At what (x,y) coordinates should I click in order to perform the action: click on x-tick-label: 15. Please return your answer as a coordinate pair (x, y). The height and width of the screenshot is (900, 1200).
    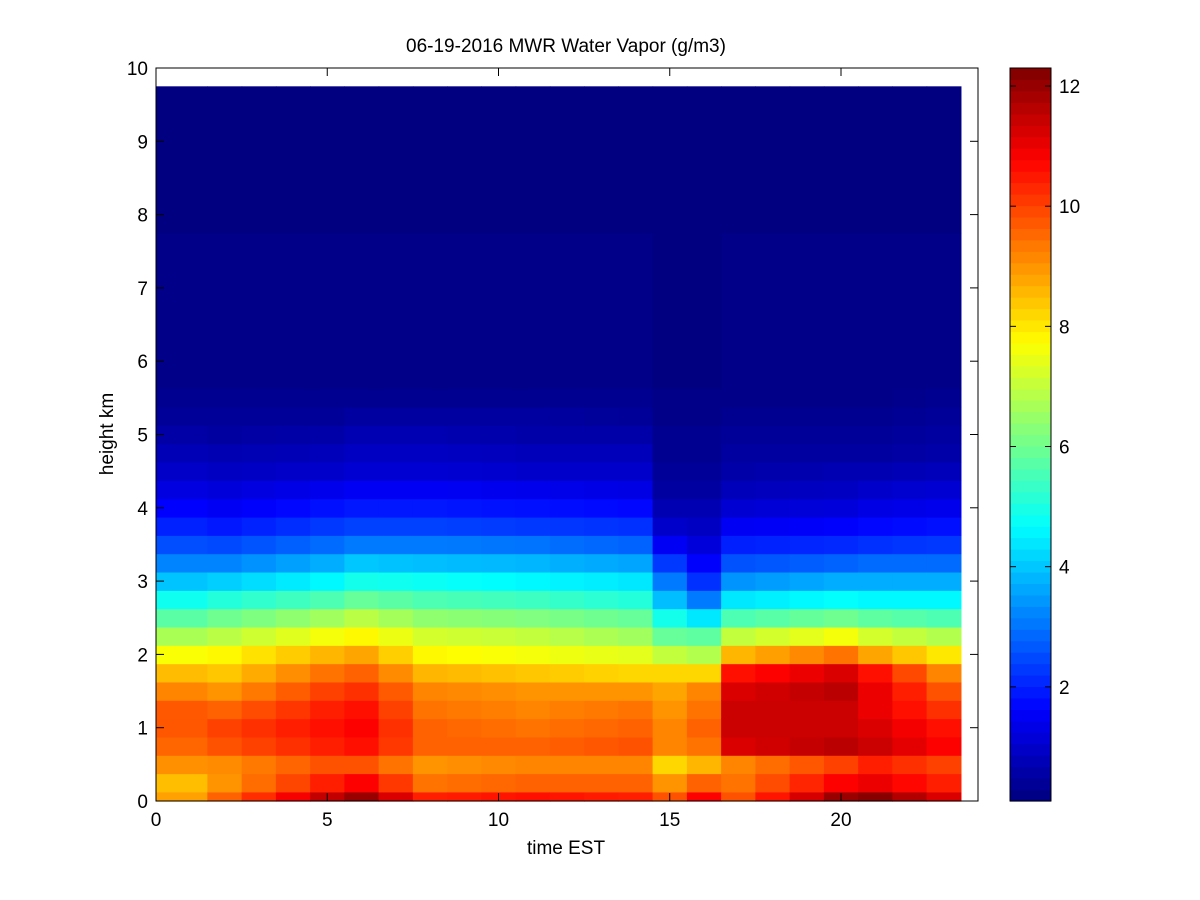
    Looking at the image, I should click on (669, 820).